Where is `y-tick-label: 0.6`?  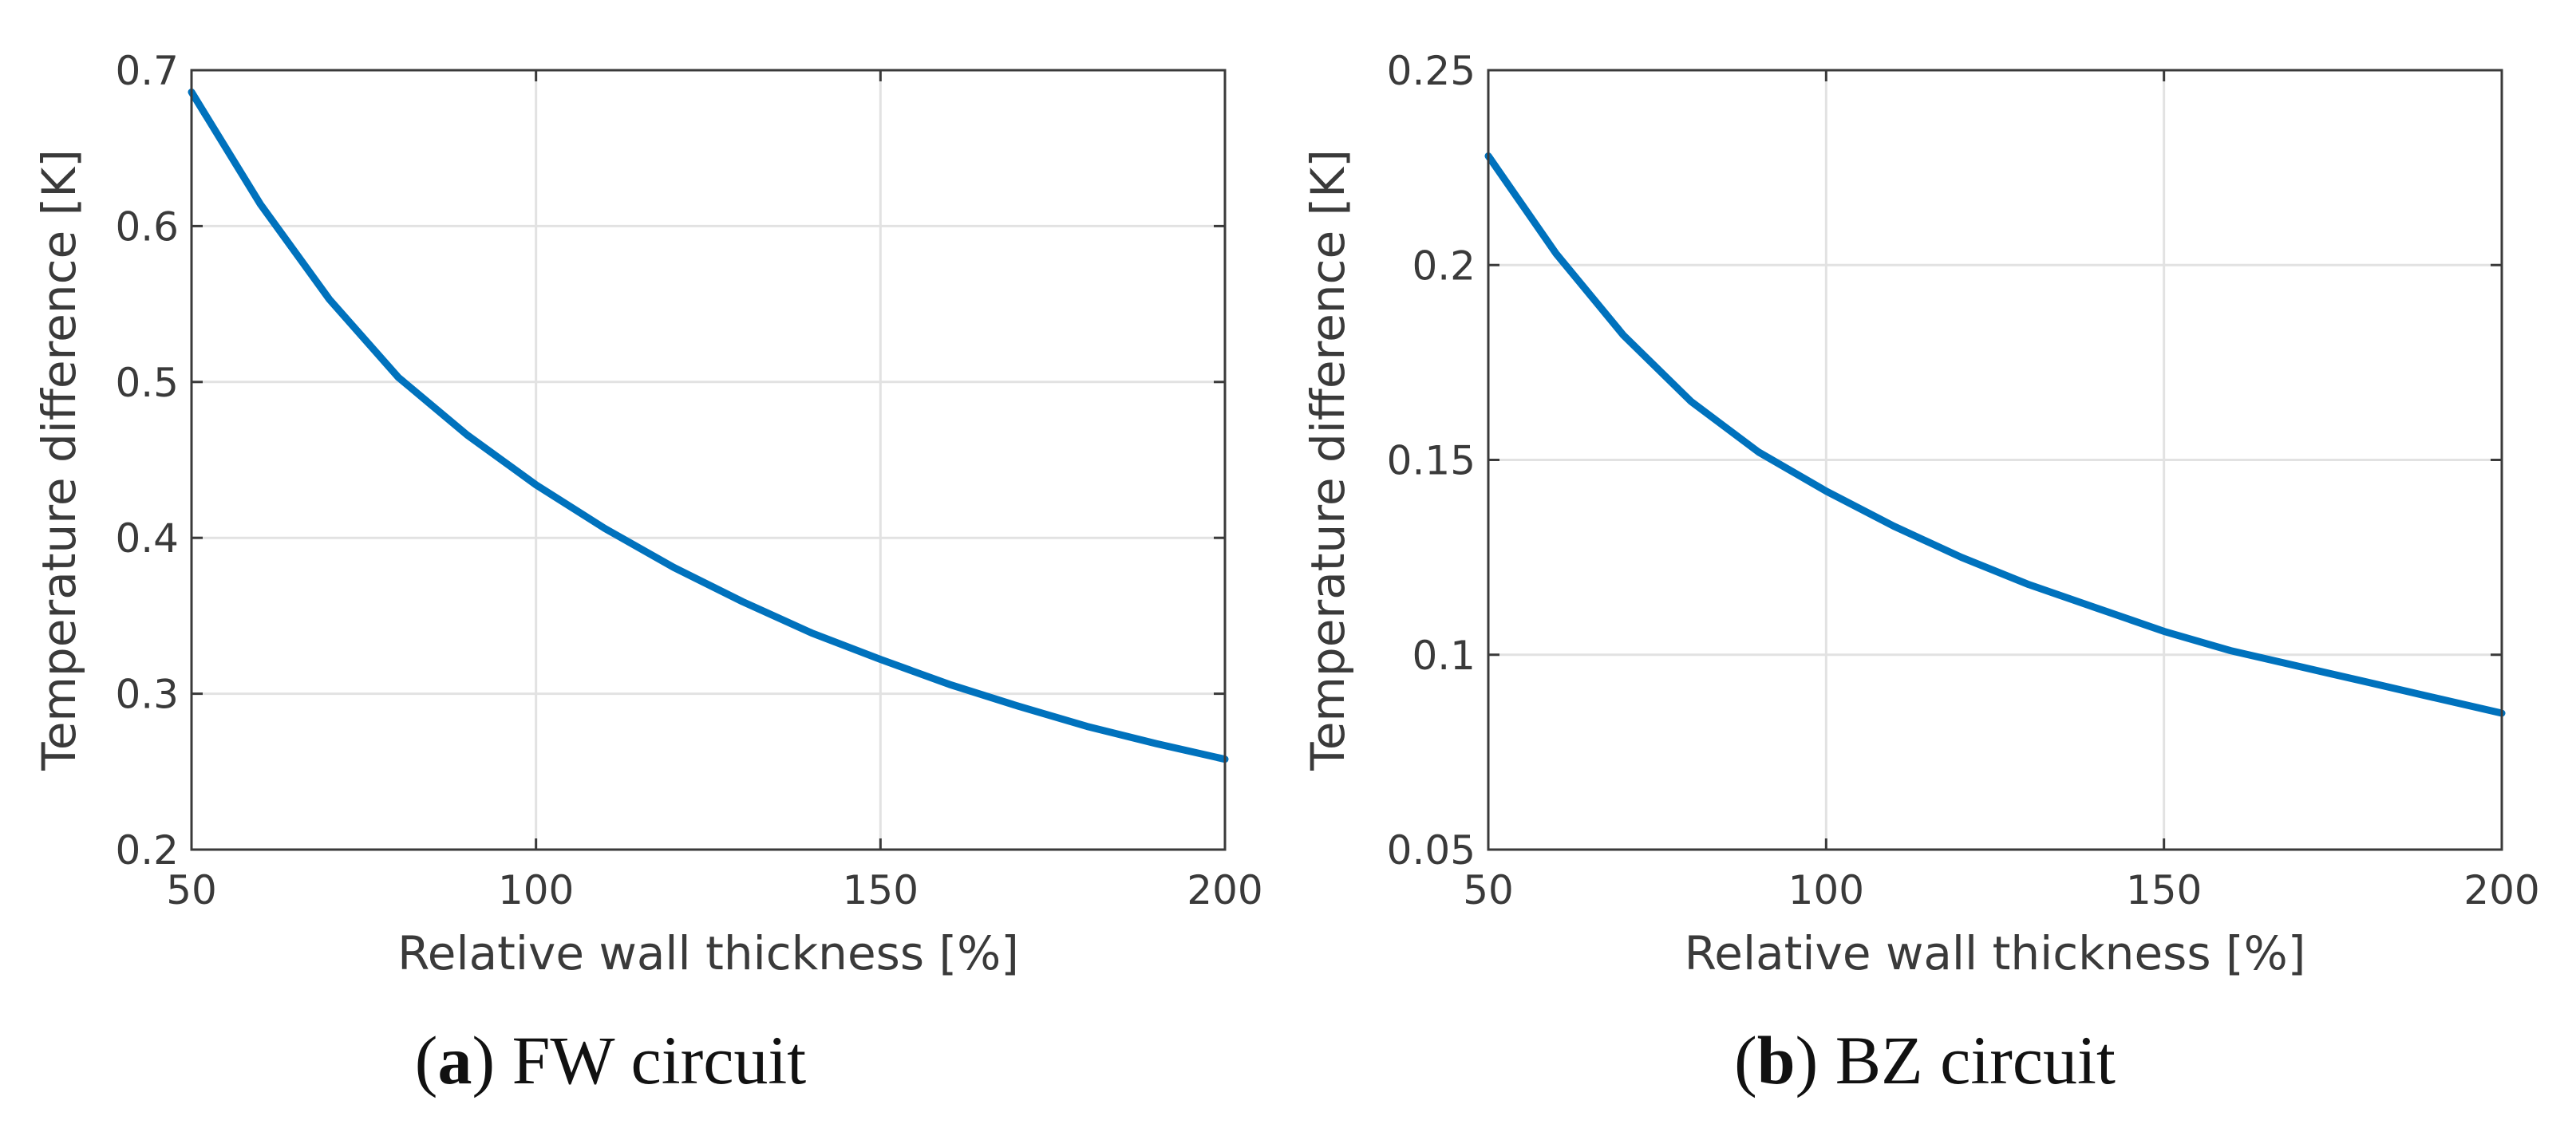 y-tick-label: 0.6 is located at coordinates (147, 226).